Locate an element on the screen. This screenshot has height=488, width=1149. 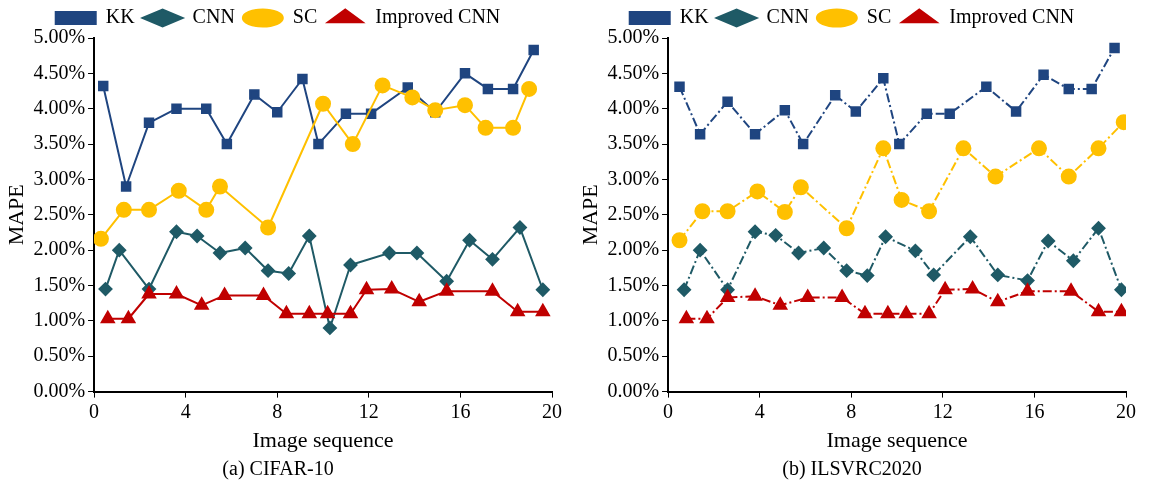
x-tick-label: 8 is located at coordinates (277, 410).